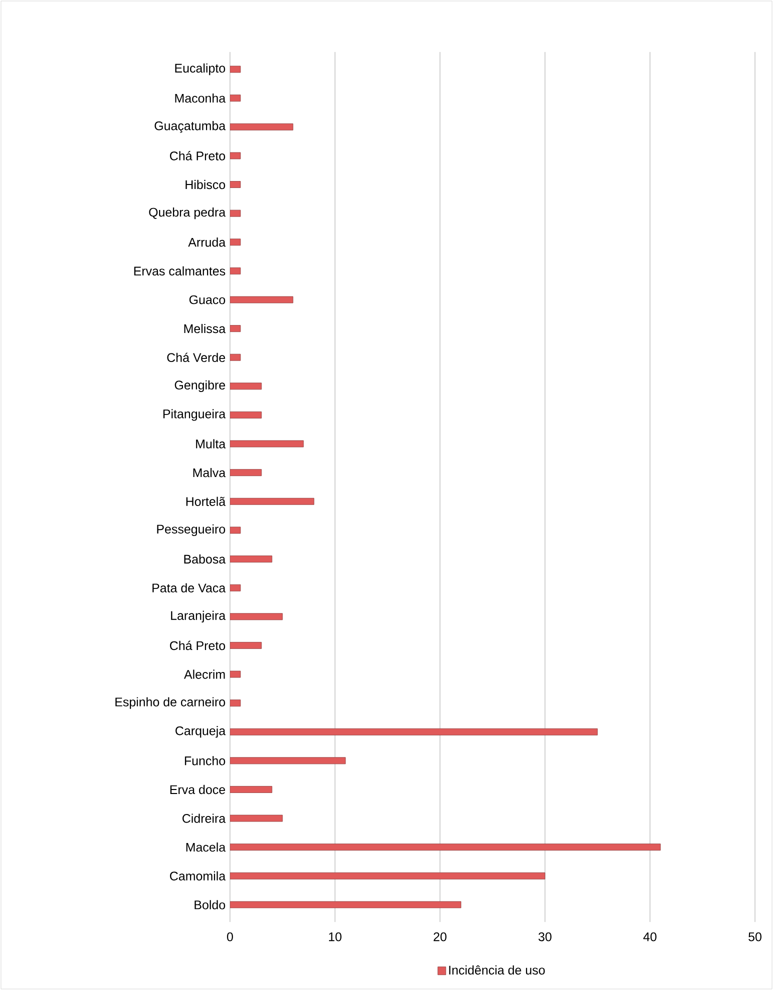 This screenshot has height=990, width=773. Describe the element at coordinates (497, 970) in the screenshot. I see `legend-label: Incidência de uso` at that location.